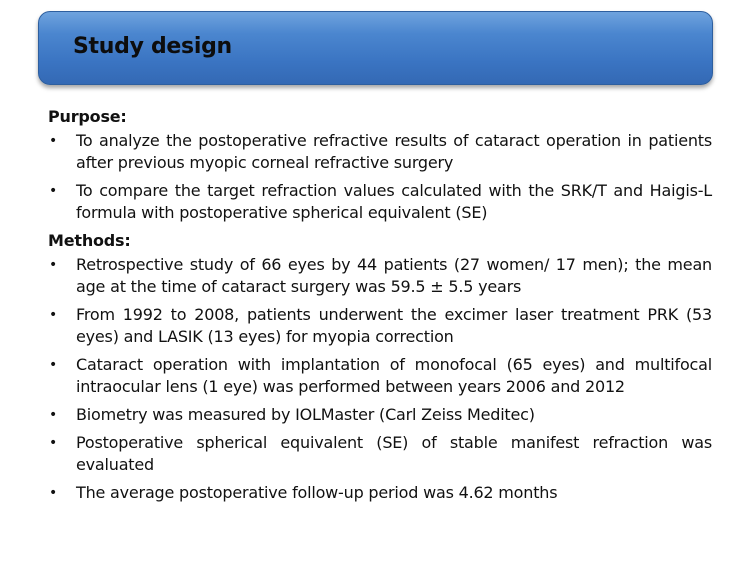 The image size is (750, 562). What do you see at coordinates (89, 240) in the screenshot?
I see `section-heading-methods: Methods:` at bounding box center [89, 240].